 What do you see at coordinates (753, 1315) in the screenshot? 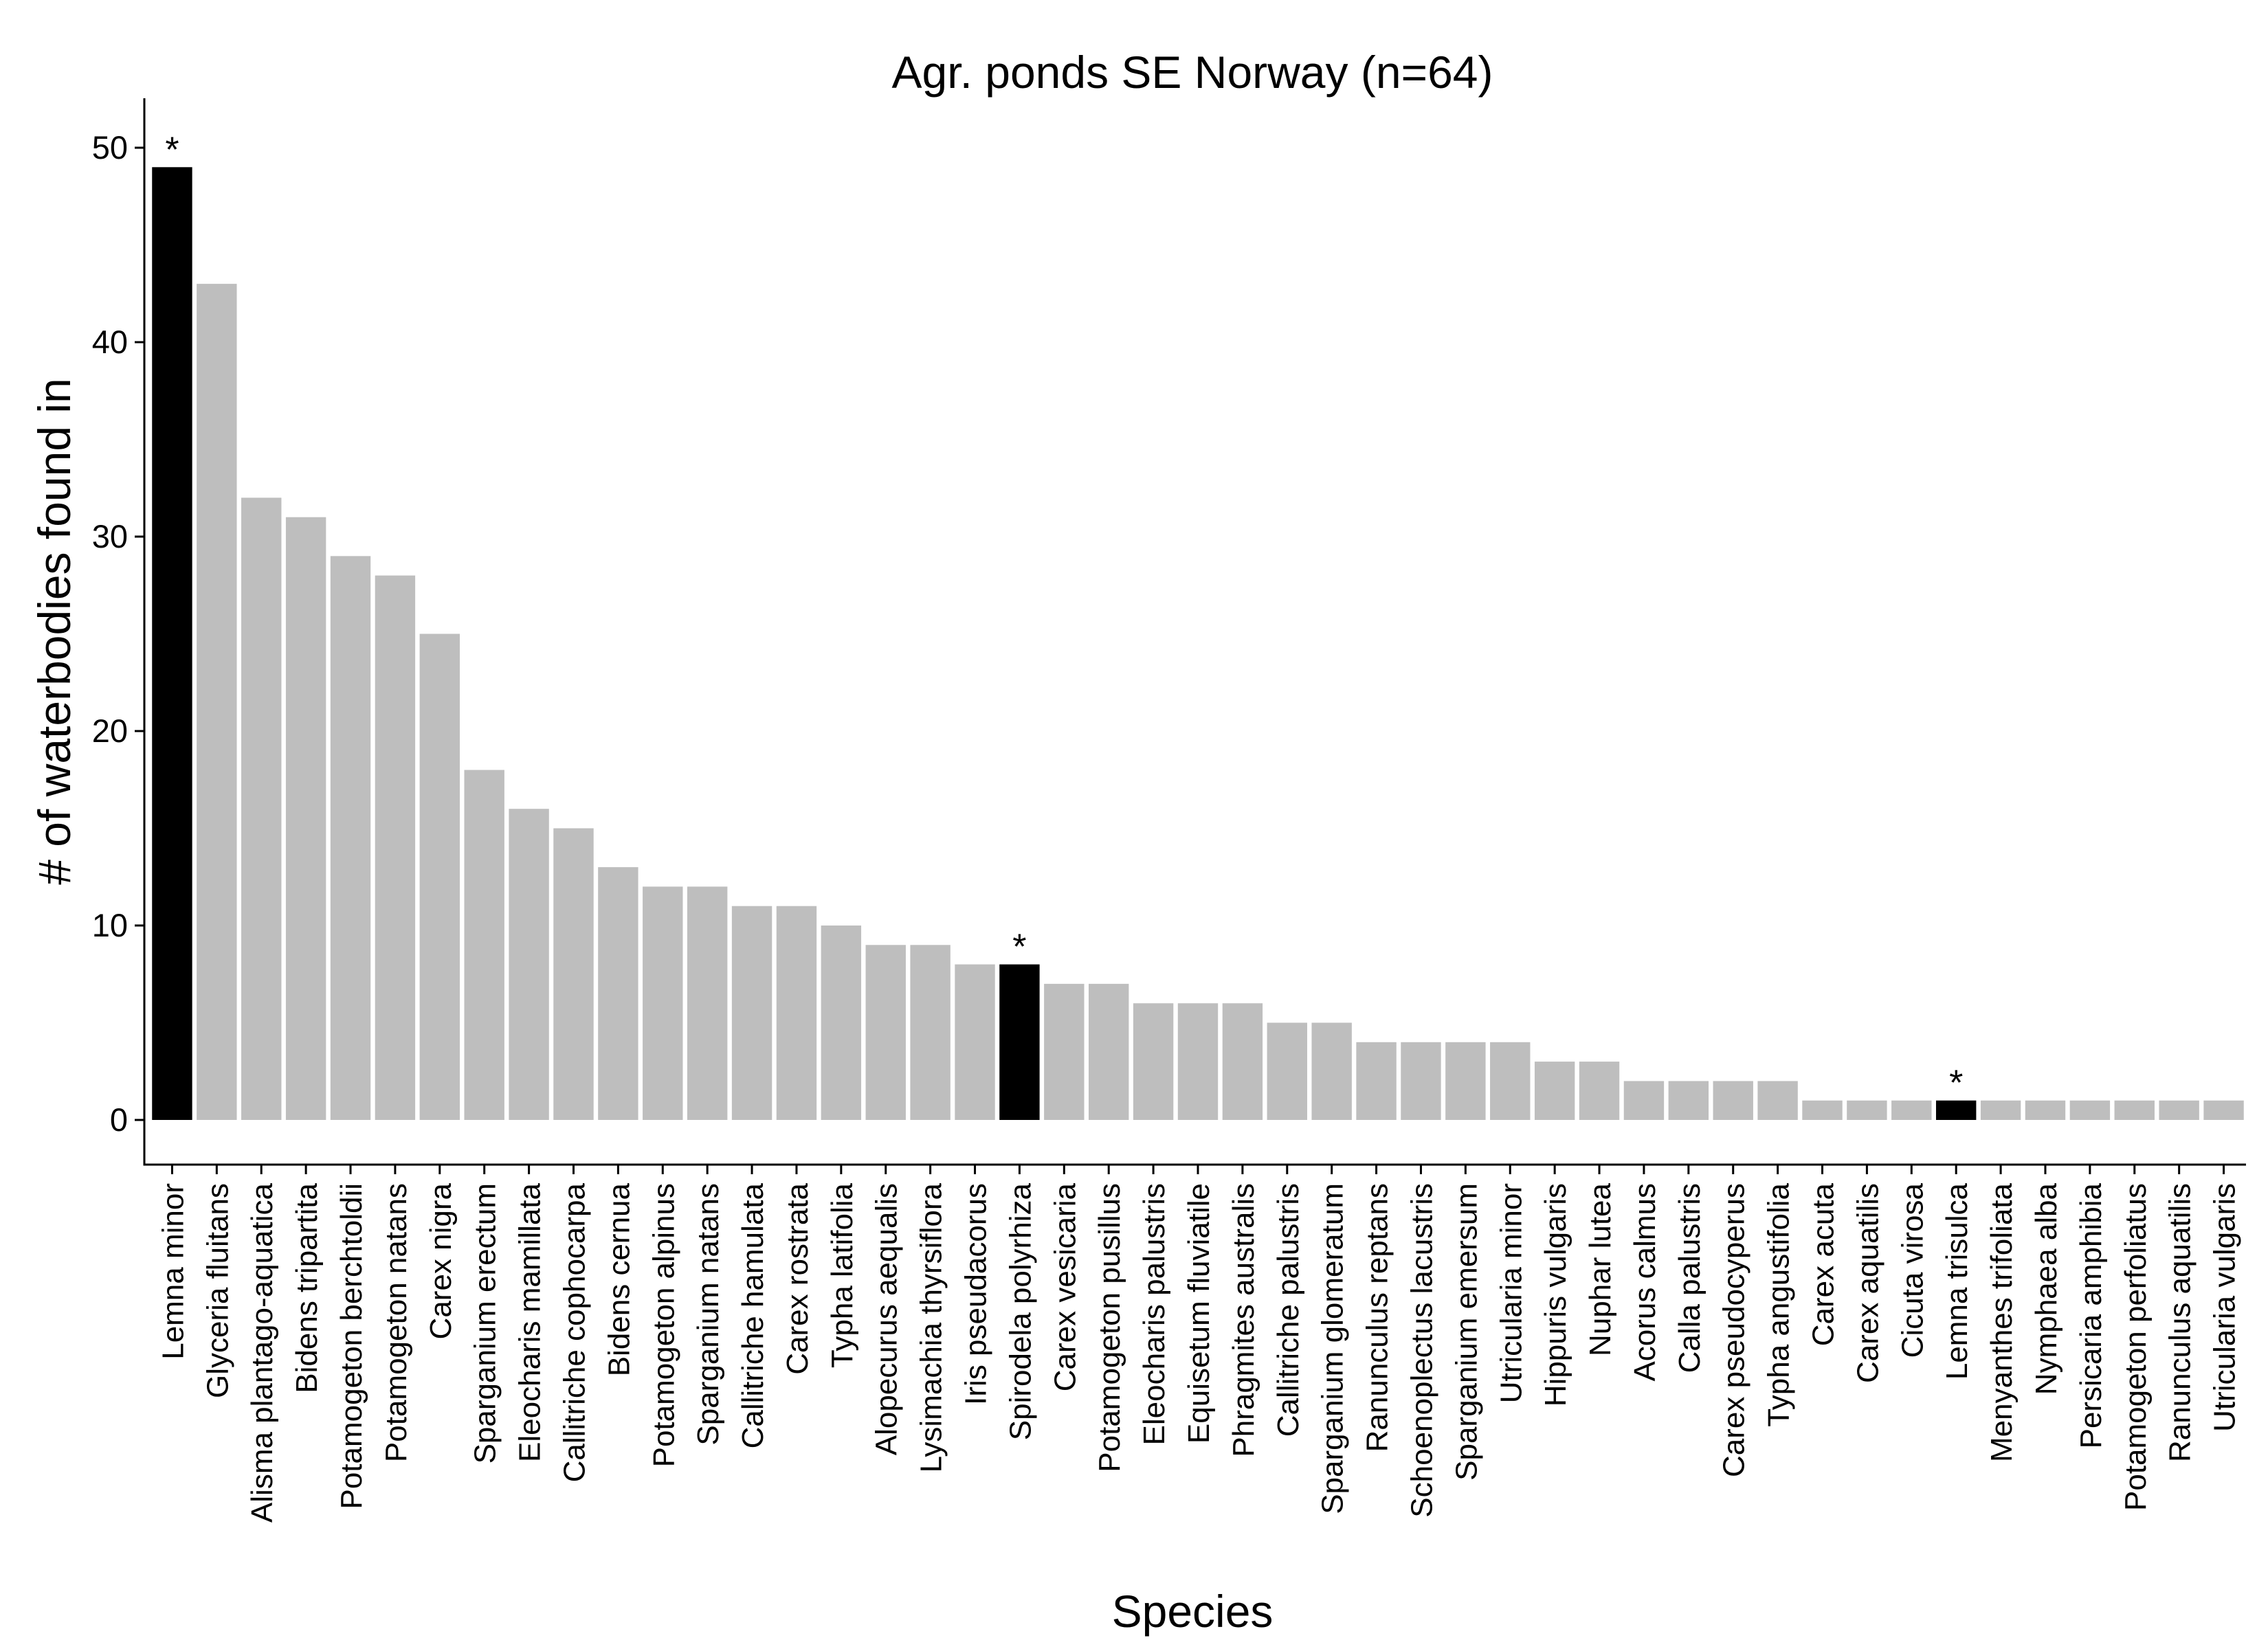
I see `x-tick-label: Callitriche hamulata` at bounding box center [753, 1315].